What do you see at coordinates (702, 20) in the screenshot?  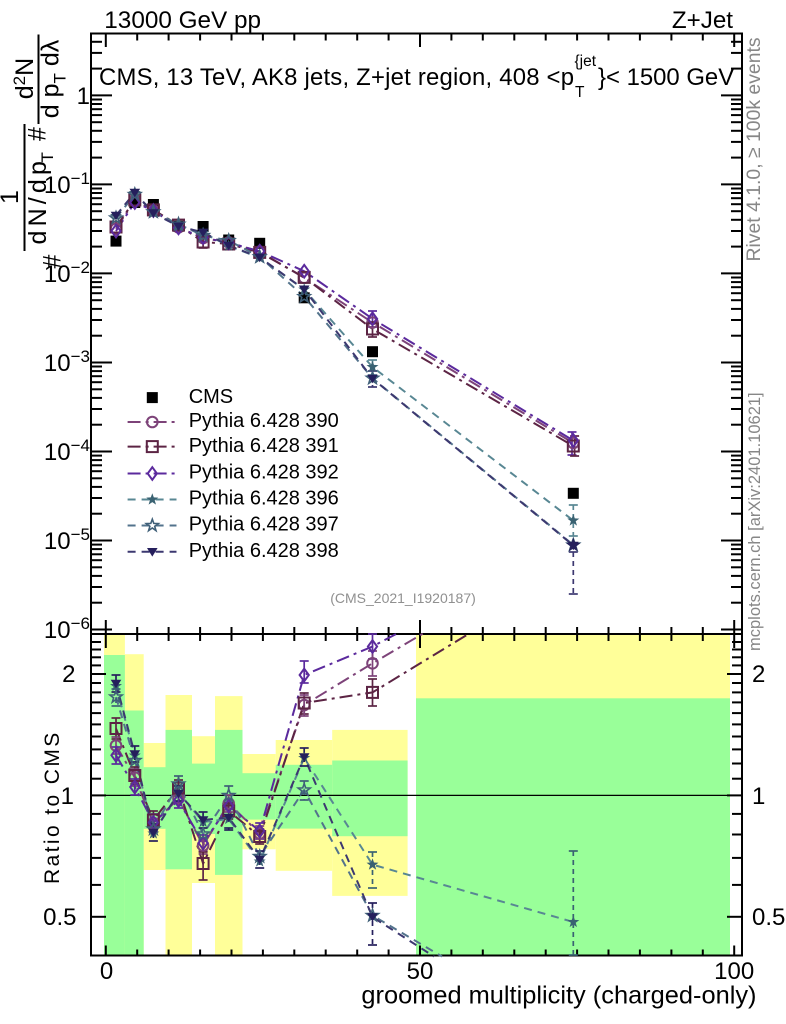 I see `svg-text: Z+Jet` at bounding box center [702, 20].